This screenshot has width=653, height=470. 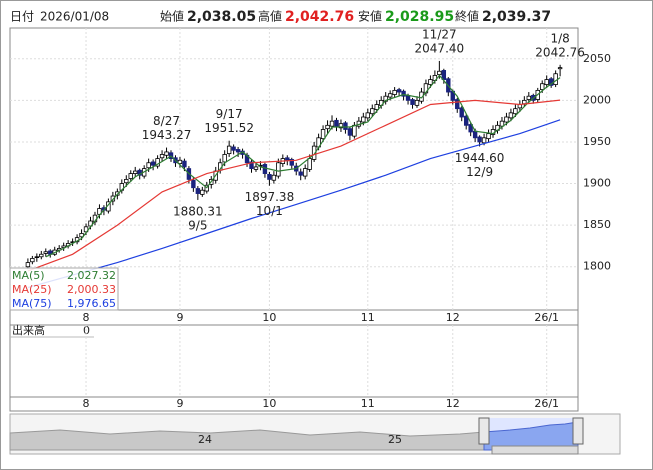 I want to click on navigator-label: 25, so click(x=395, y=439).